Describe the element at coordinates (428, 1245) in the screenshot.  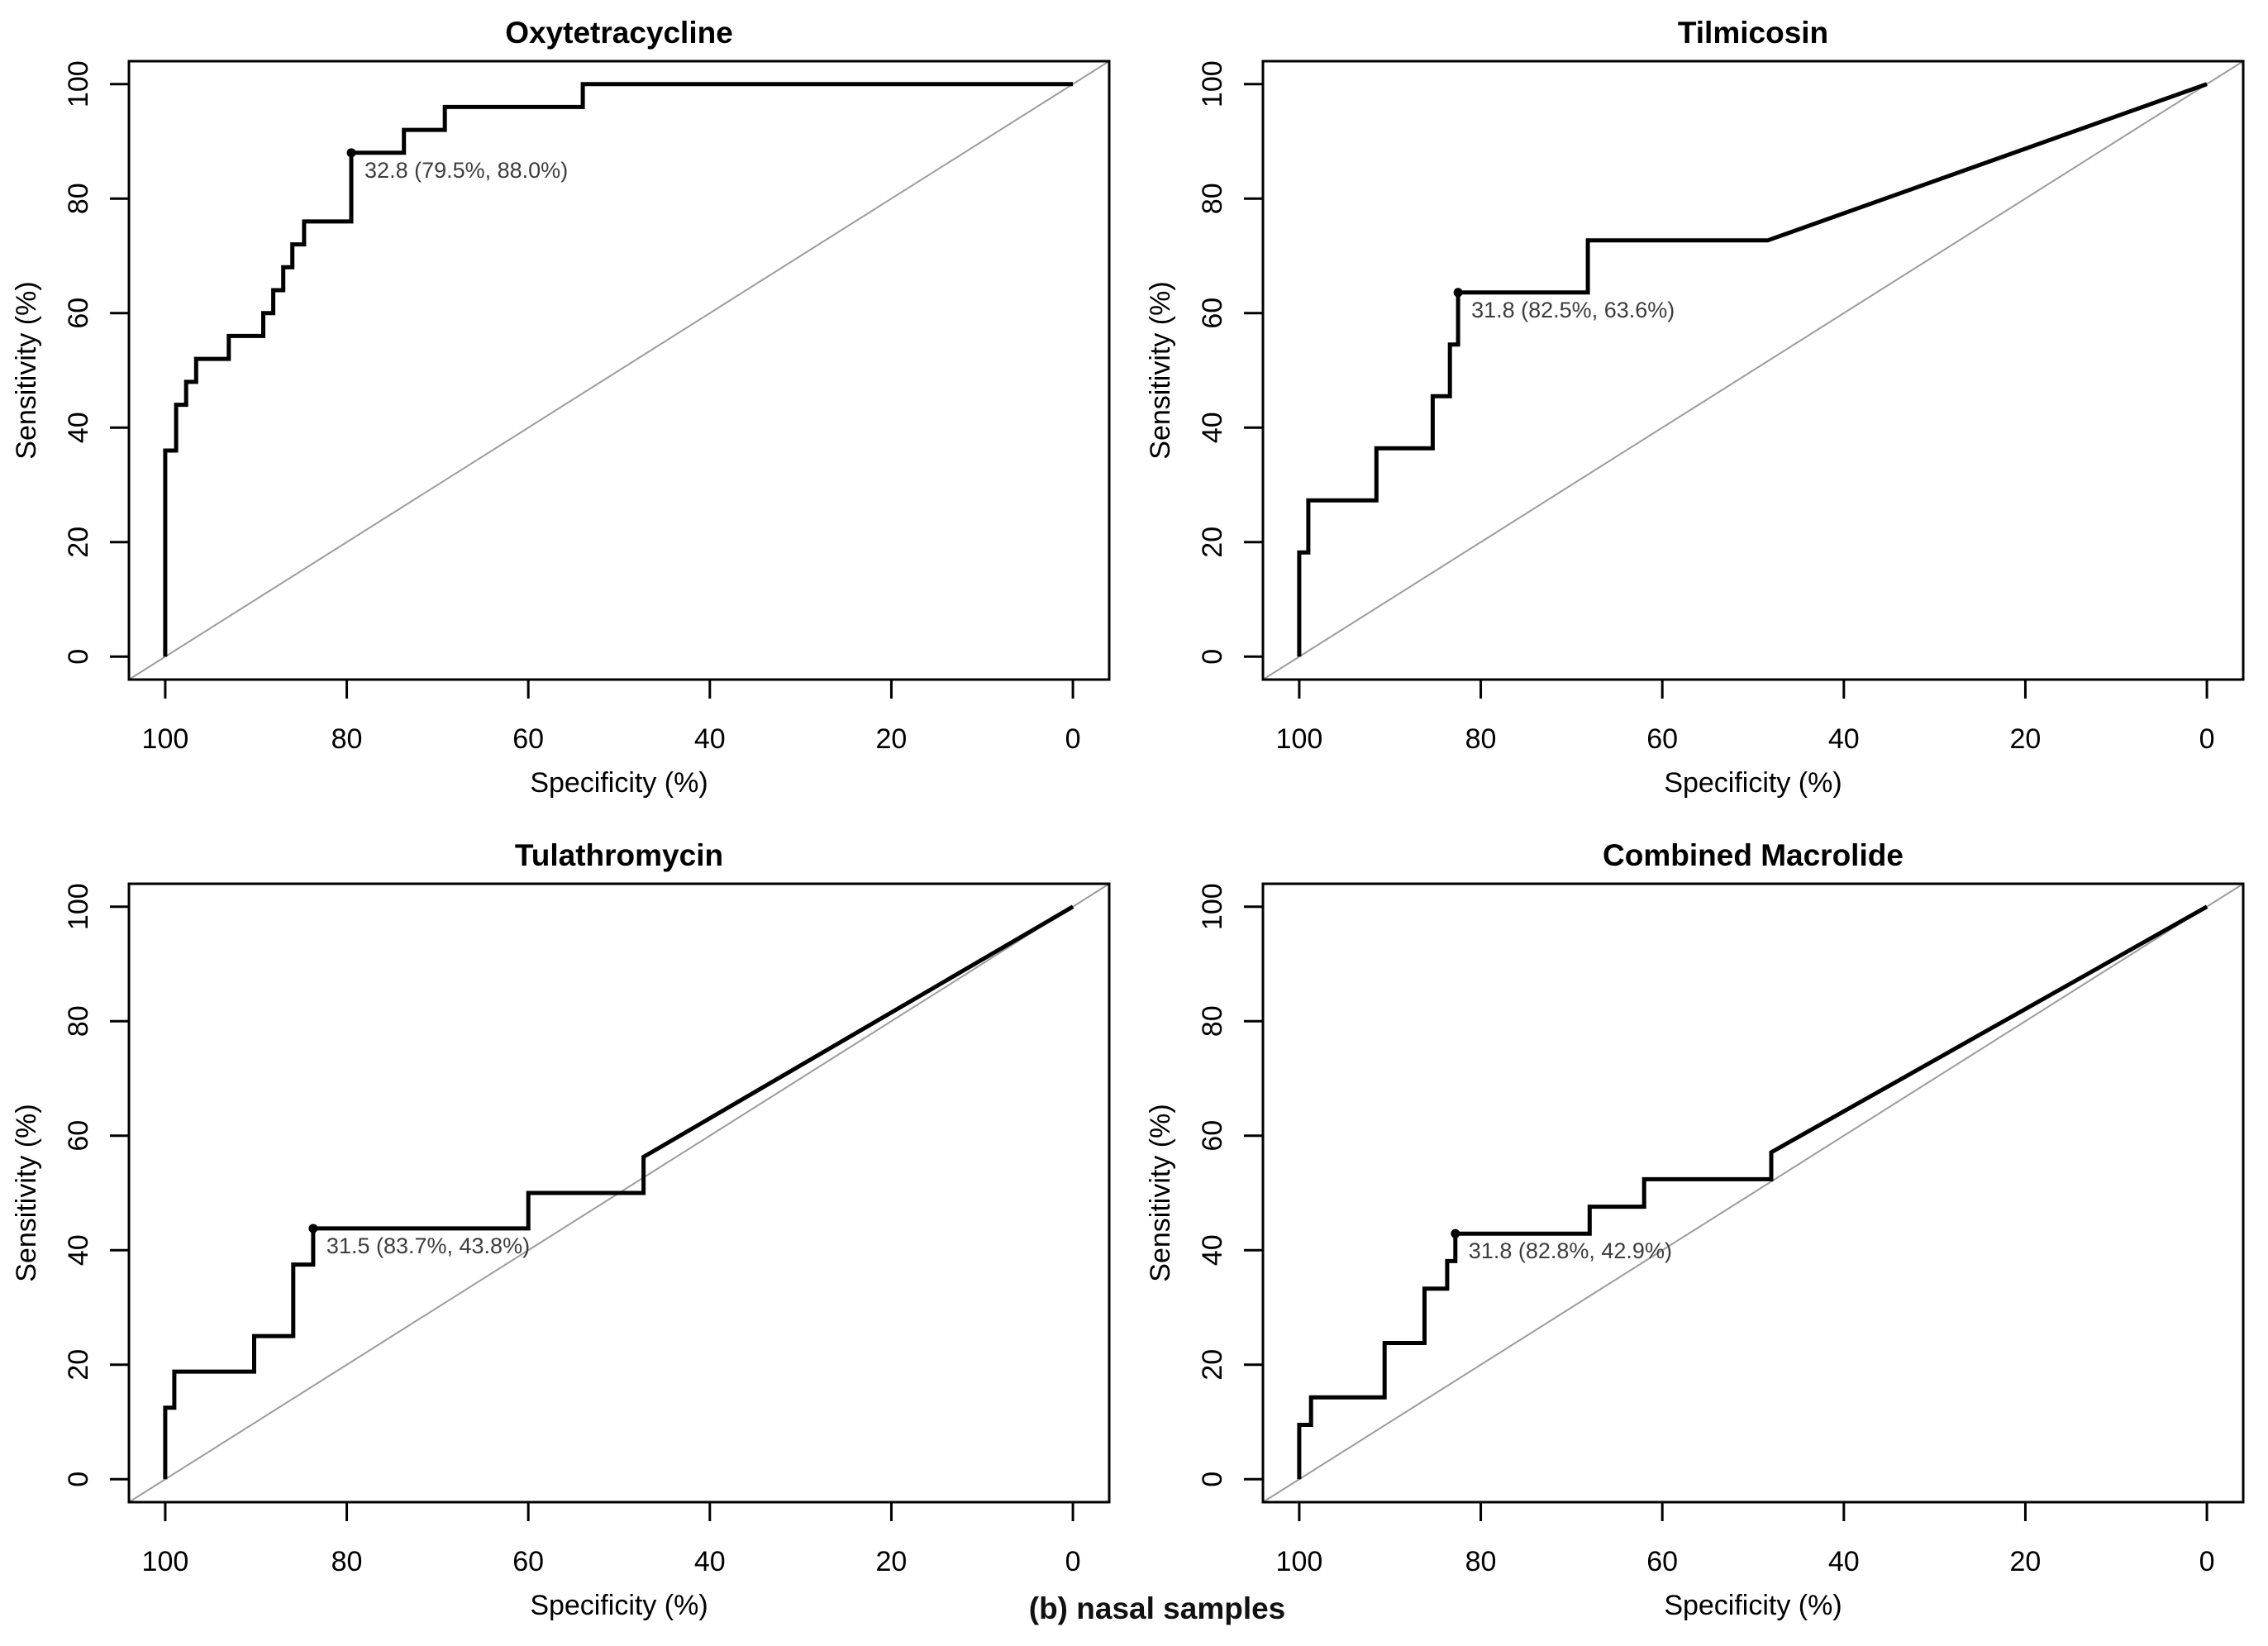
I see `threshold-annotation: 31.5 (83.7%, 43.8%)` at that location.